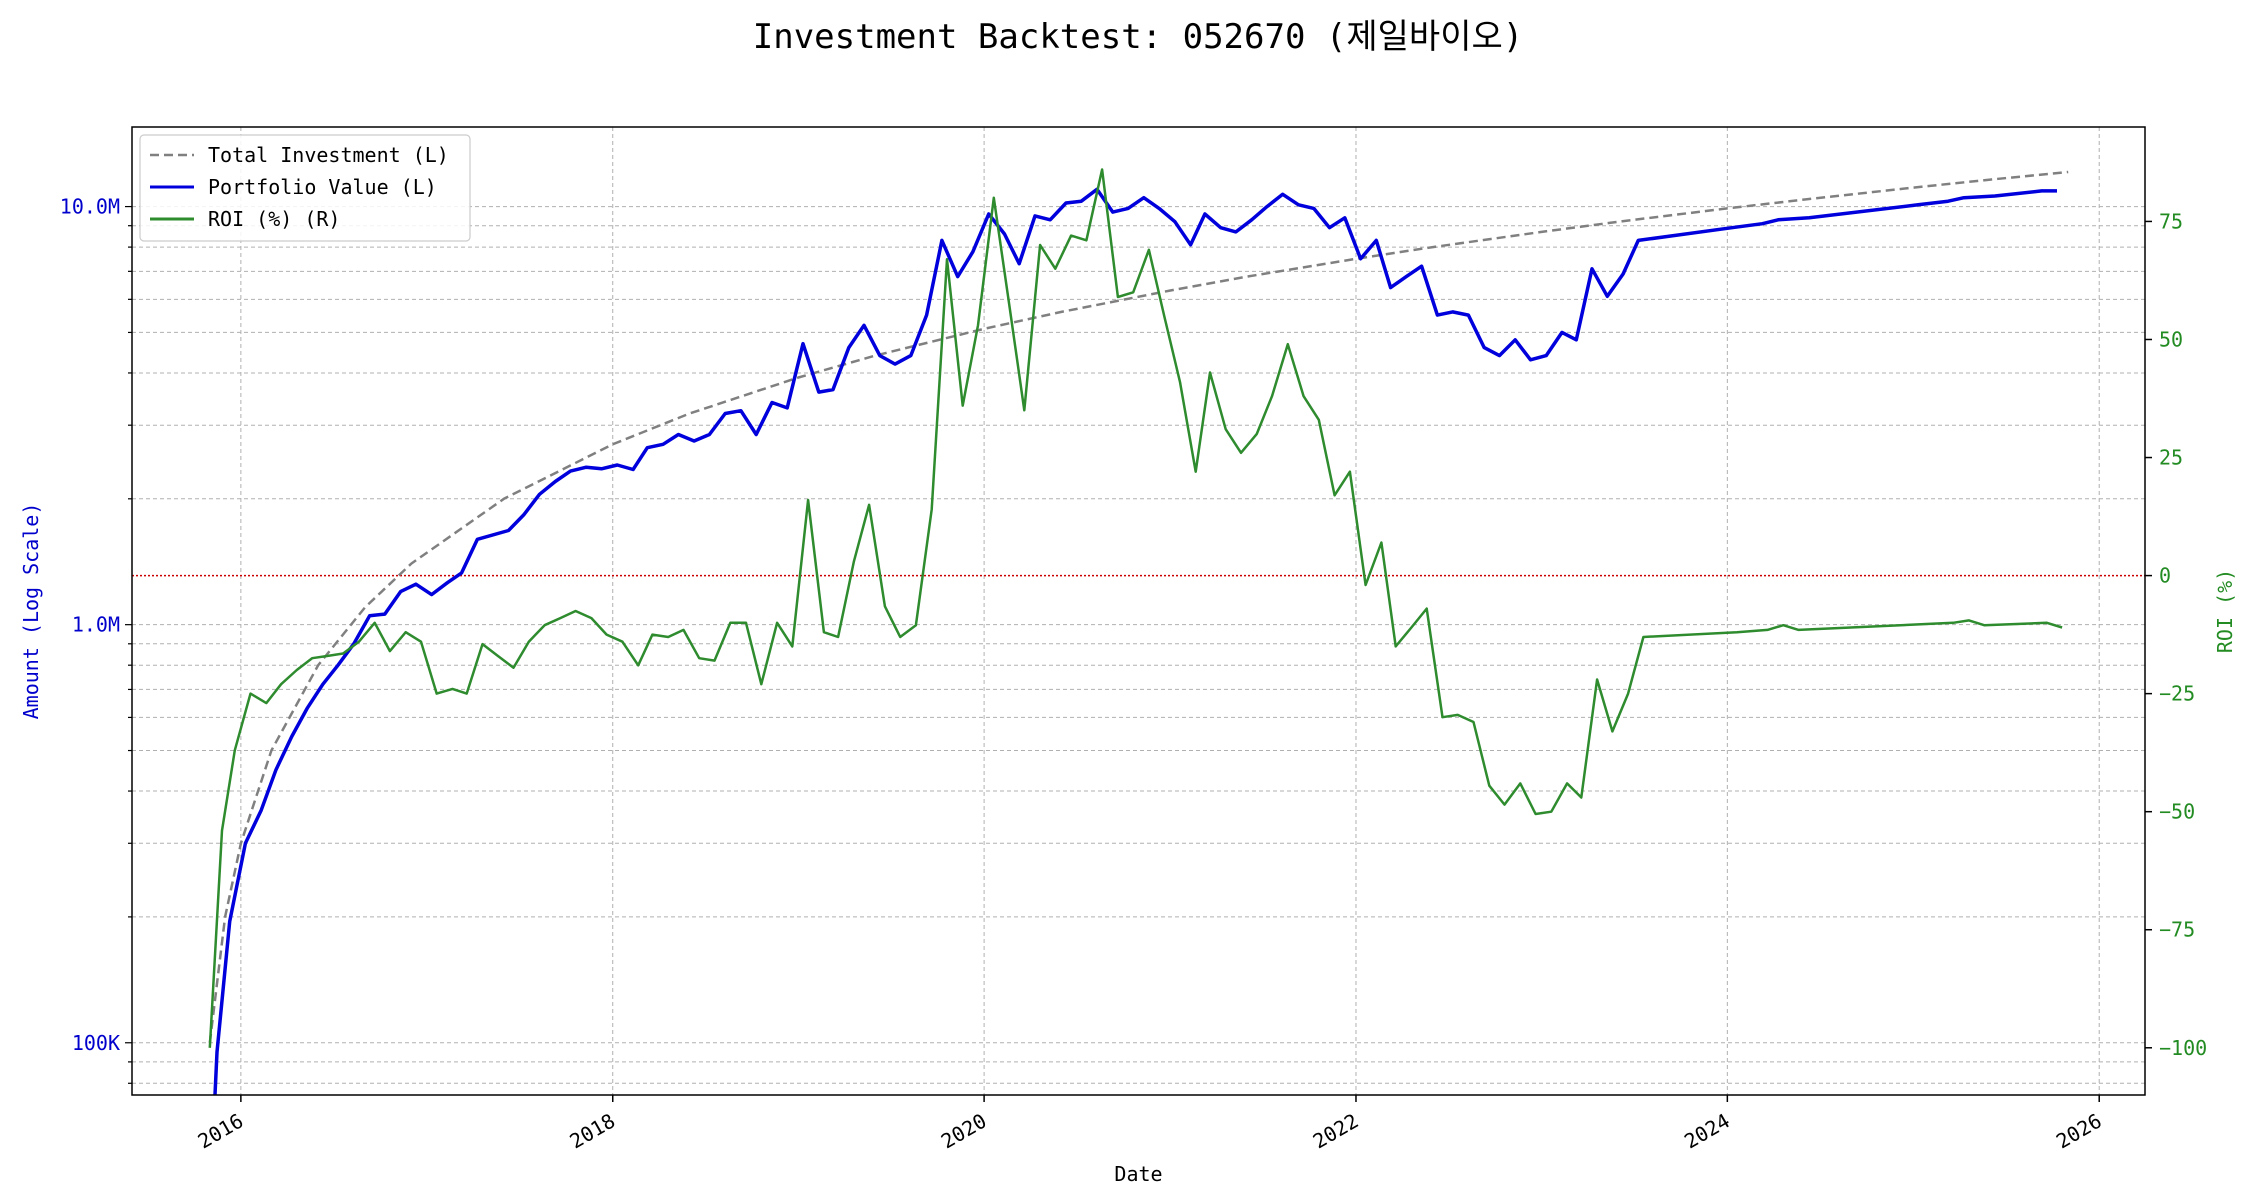 The height and width of the screenshot is (1200, 2250). I want to click on y-left-tick-label: 10.0M, so click(90, 207).